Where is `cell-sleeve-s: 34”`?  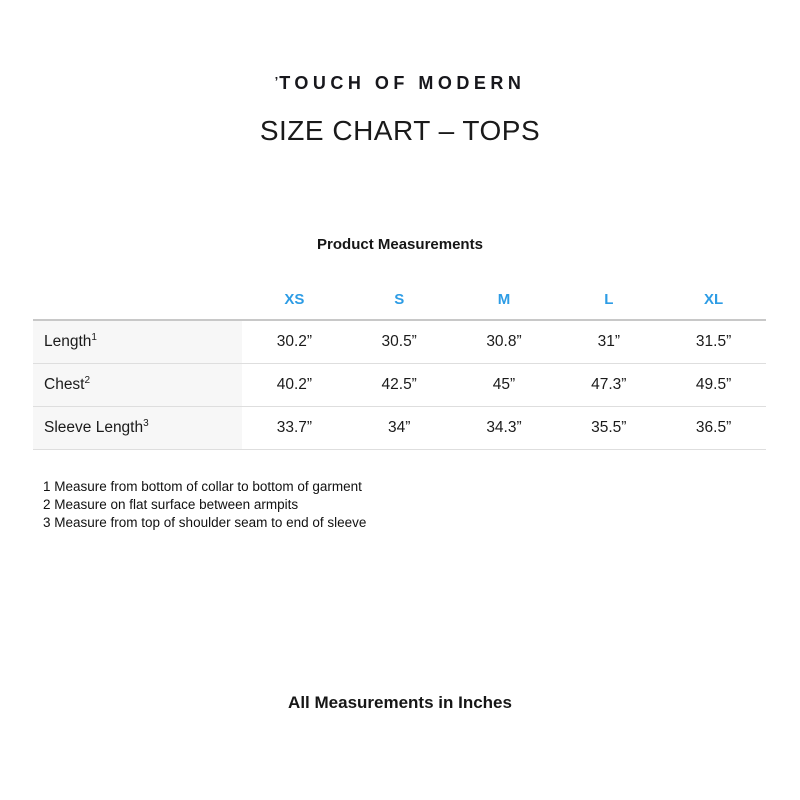
cell-sleeve-s: 34” is located at coordinates (399, 427).